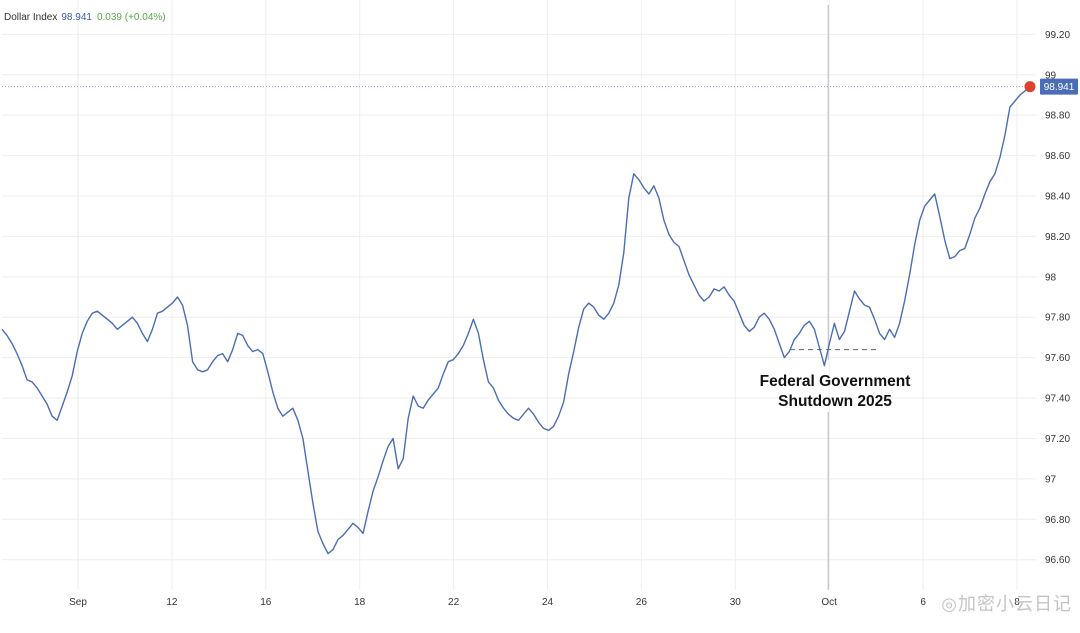  I want to click on x-tick-label: Oct, so click(829, 602).